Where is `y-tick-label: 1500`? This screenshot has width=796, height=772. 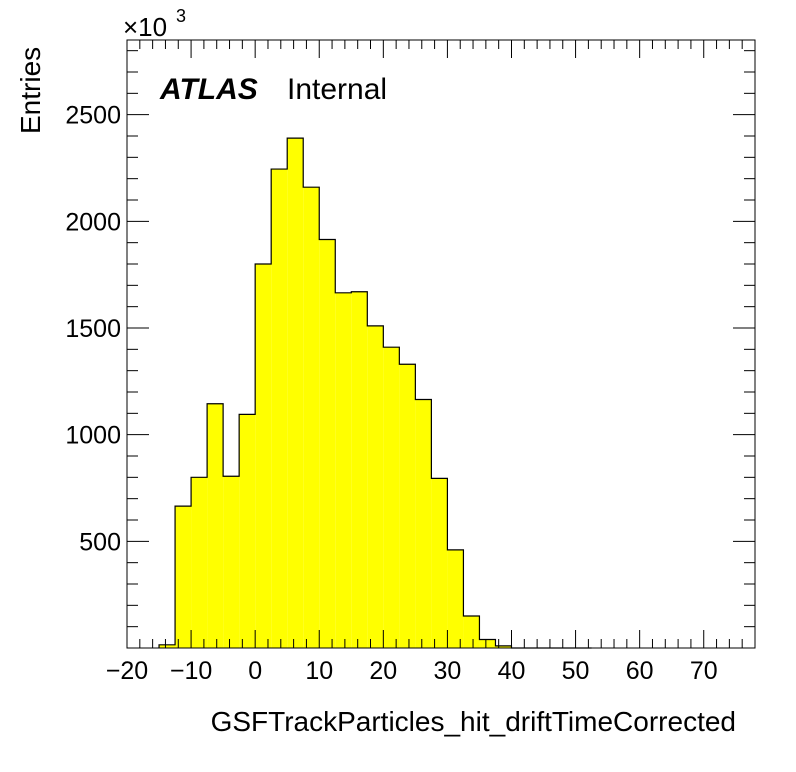
y-tick-label: 1500 is located at coordinates (93, 329).